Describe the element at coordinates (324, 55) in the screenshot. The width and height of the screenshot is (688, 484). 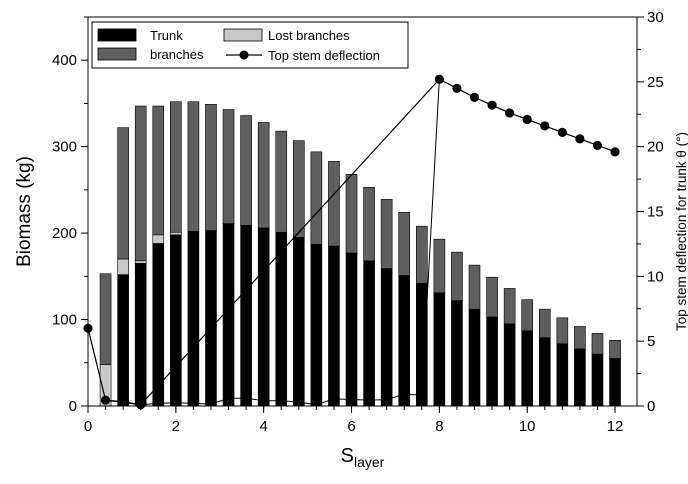
I see `legend-label-deflection: Top stem deflection` at that location.